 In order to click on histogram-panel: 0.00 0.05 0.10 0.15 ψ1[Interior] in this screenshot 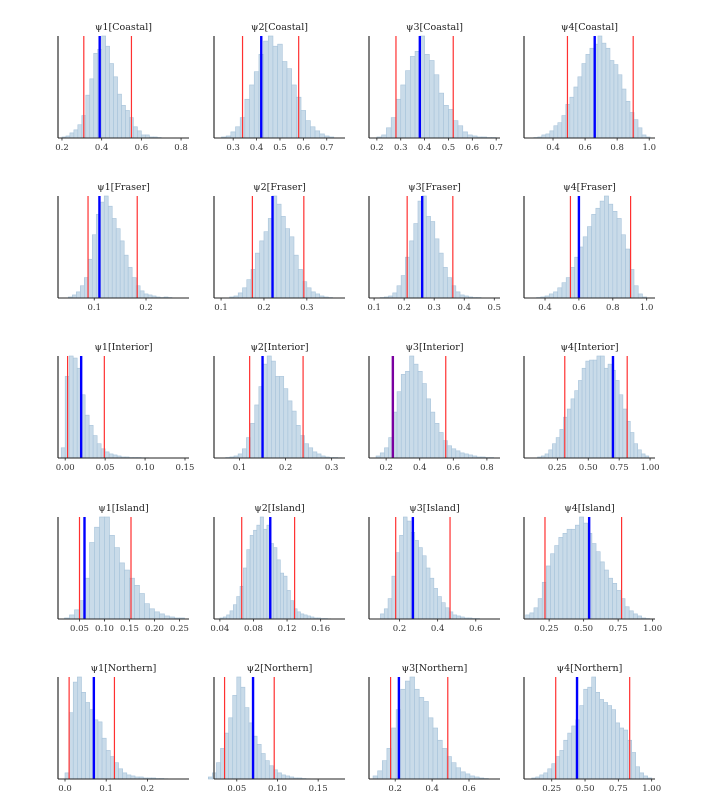, I will do `click(125, 407)`.